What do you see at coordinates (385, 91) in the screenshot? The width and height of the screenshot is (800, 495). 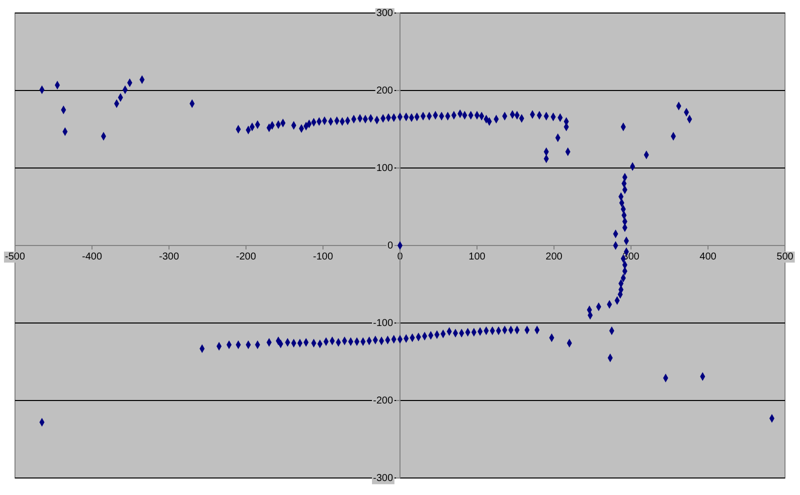 I see `y-tick-label: 200` at bounding box center [385, 91].